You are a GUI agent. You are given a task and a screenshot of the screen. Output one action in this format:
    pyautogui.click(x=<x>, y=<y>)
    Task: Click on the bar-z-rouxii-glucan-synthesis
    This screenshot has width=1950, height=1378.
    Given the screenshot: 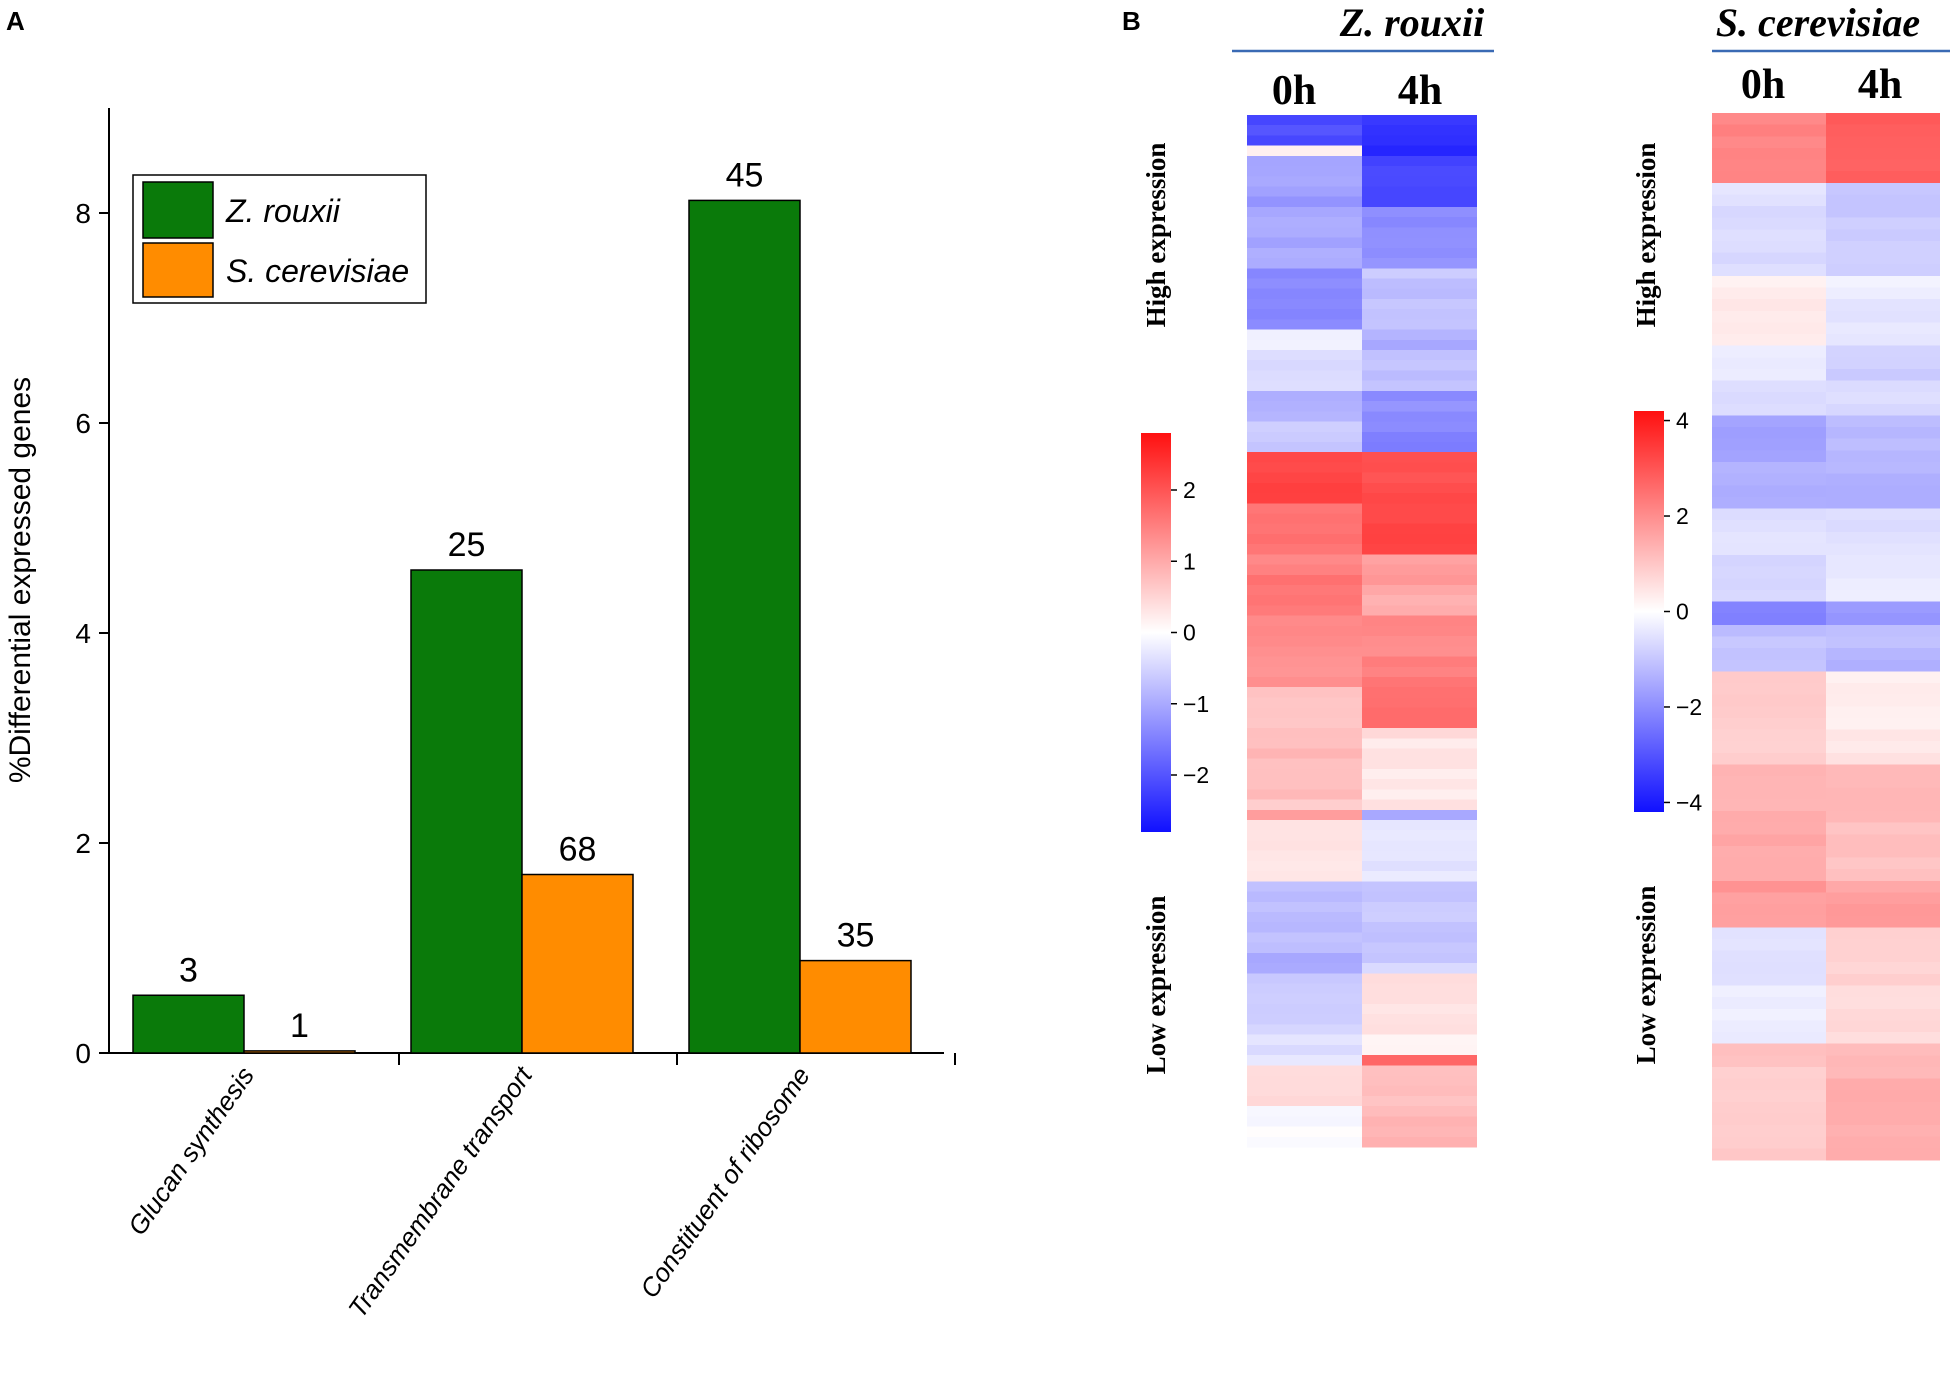 What is the action you would take?
    pyautogui.click(x=188, y=1024)
    